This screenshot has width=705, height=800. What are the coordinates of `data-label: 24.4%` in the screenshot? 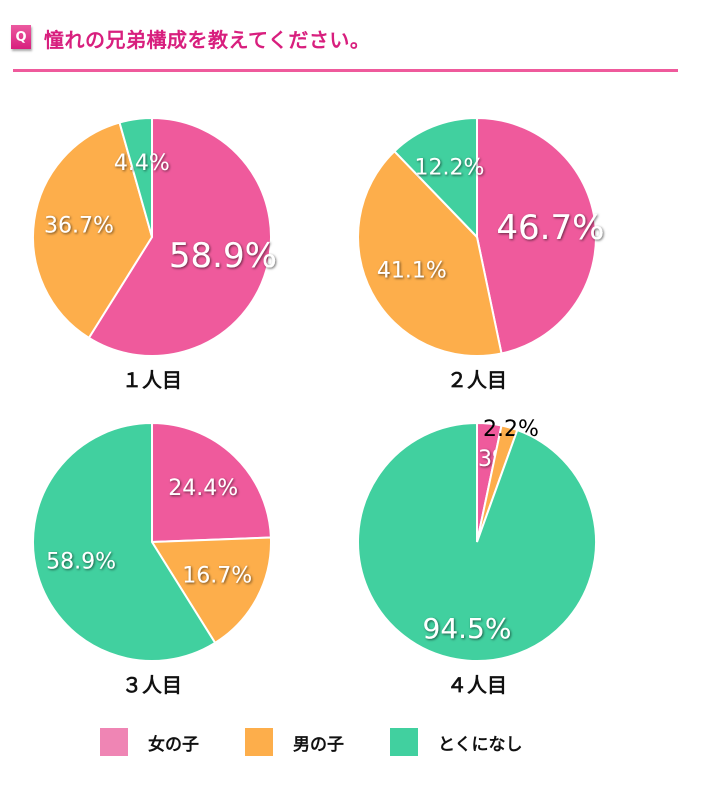 It's located at (203, 488).